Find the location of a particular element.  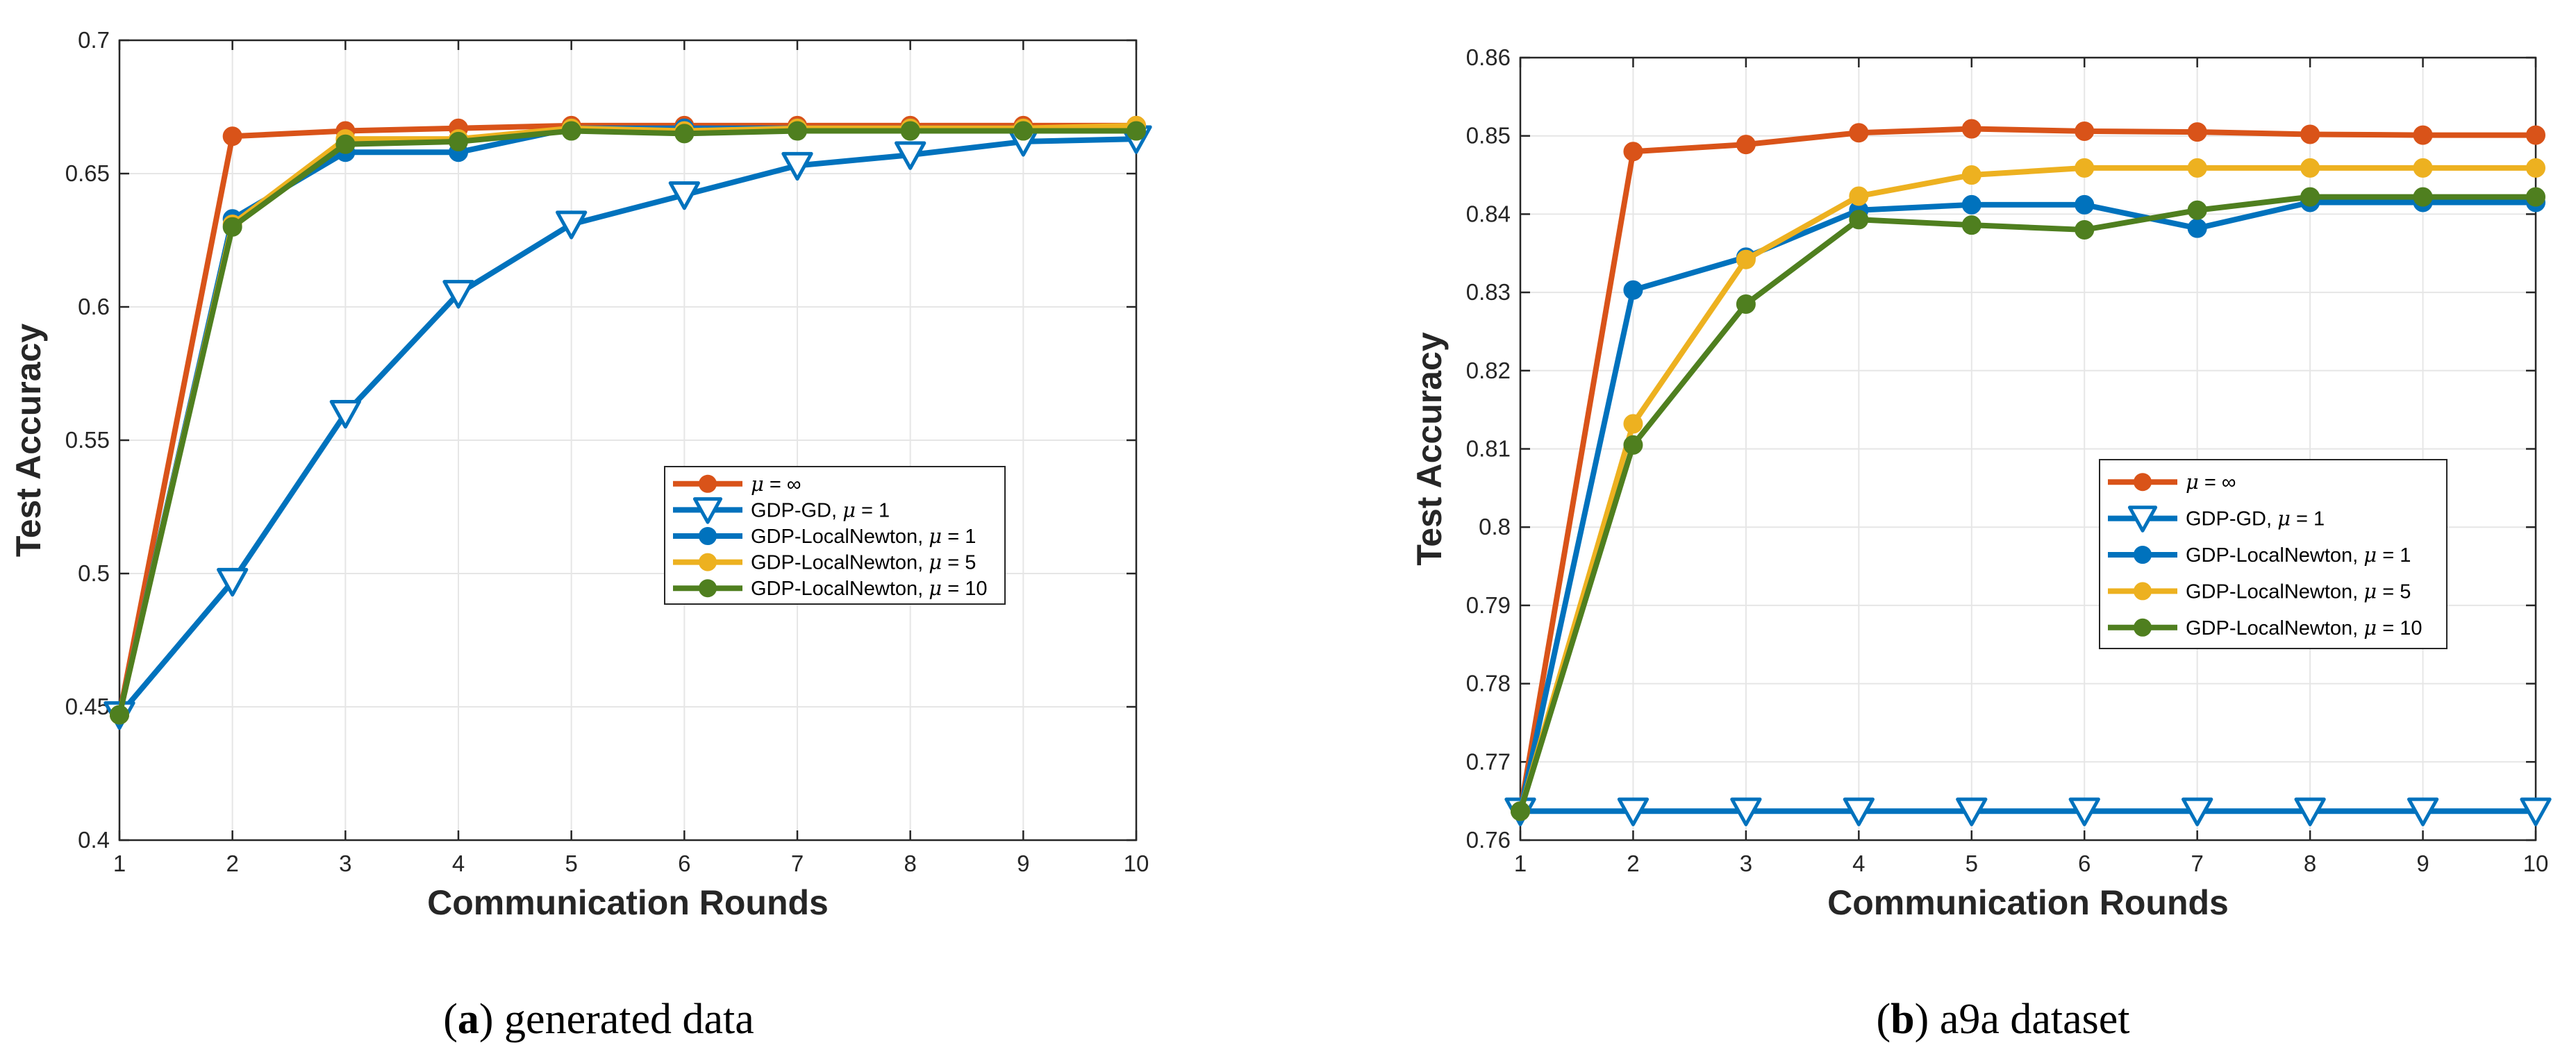

y-tick-label: 0.79 is located at coordinates (1488, 605).